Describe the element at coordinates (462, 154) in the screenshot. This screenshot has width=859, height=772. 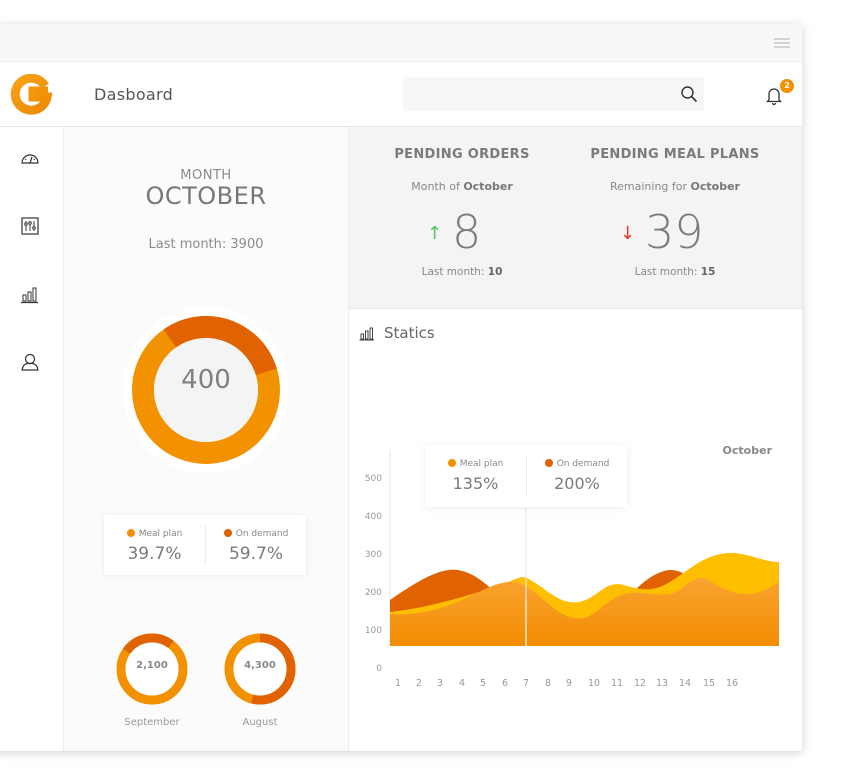
I see `stat-title: PENDING ORDERS` at that location.